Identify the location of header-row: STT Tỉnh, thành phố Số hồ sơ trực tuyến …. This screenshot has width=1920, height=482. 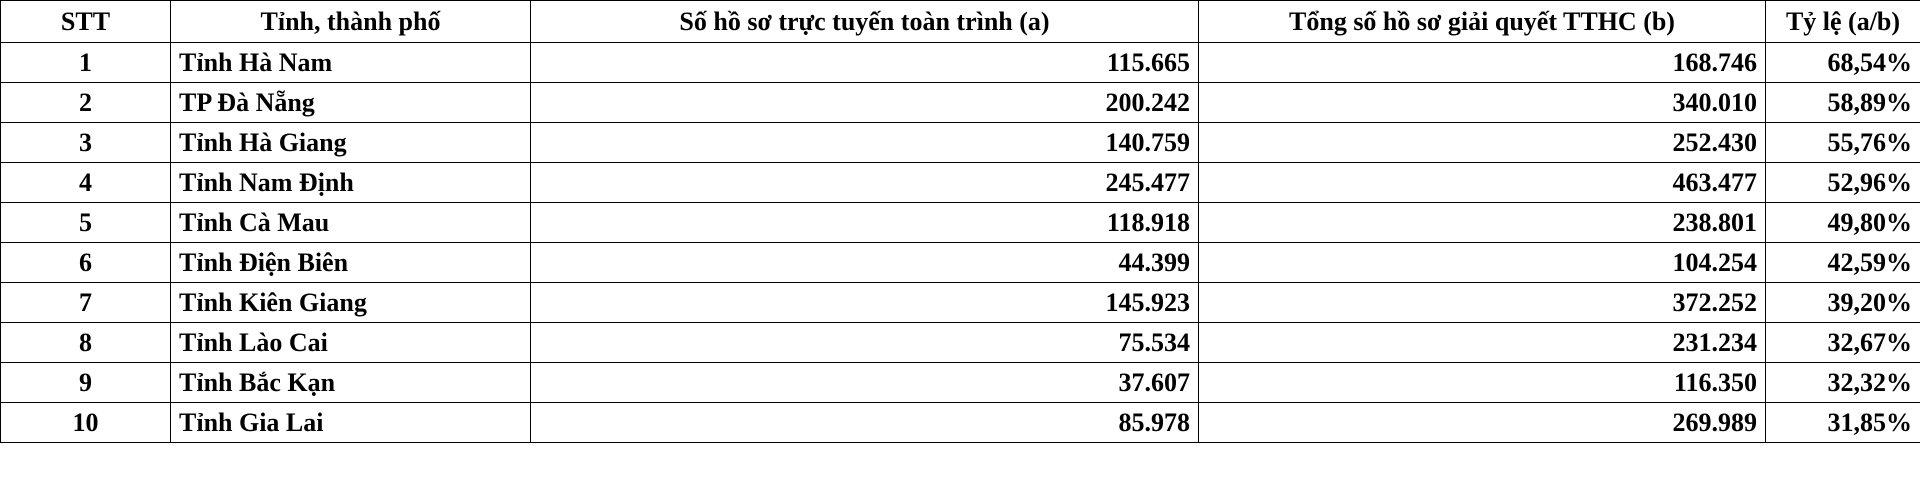
(960, 21).